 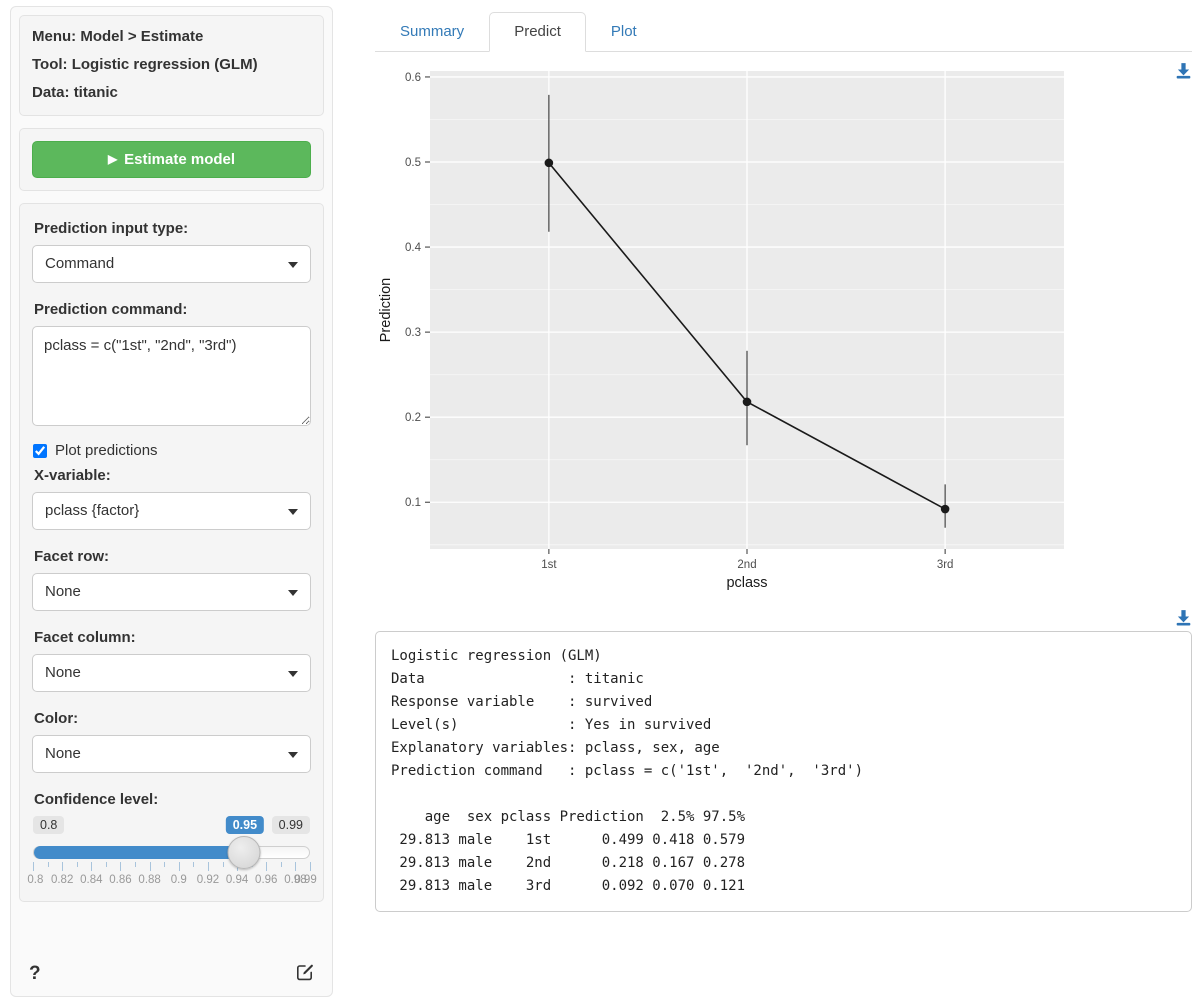 What do you see at coordinates (305, 973) in the screenshot?
I see `edit-report-icon` at bounding box center [305, 973].